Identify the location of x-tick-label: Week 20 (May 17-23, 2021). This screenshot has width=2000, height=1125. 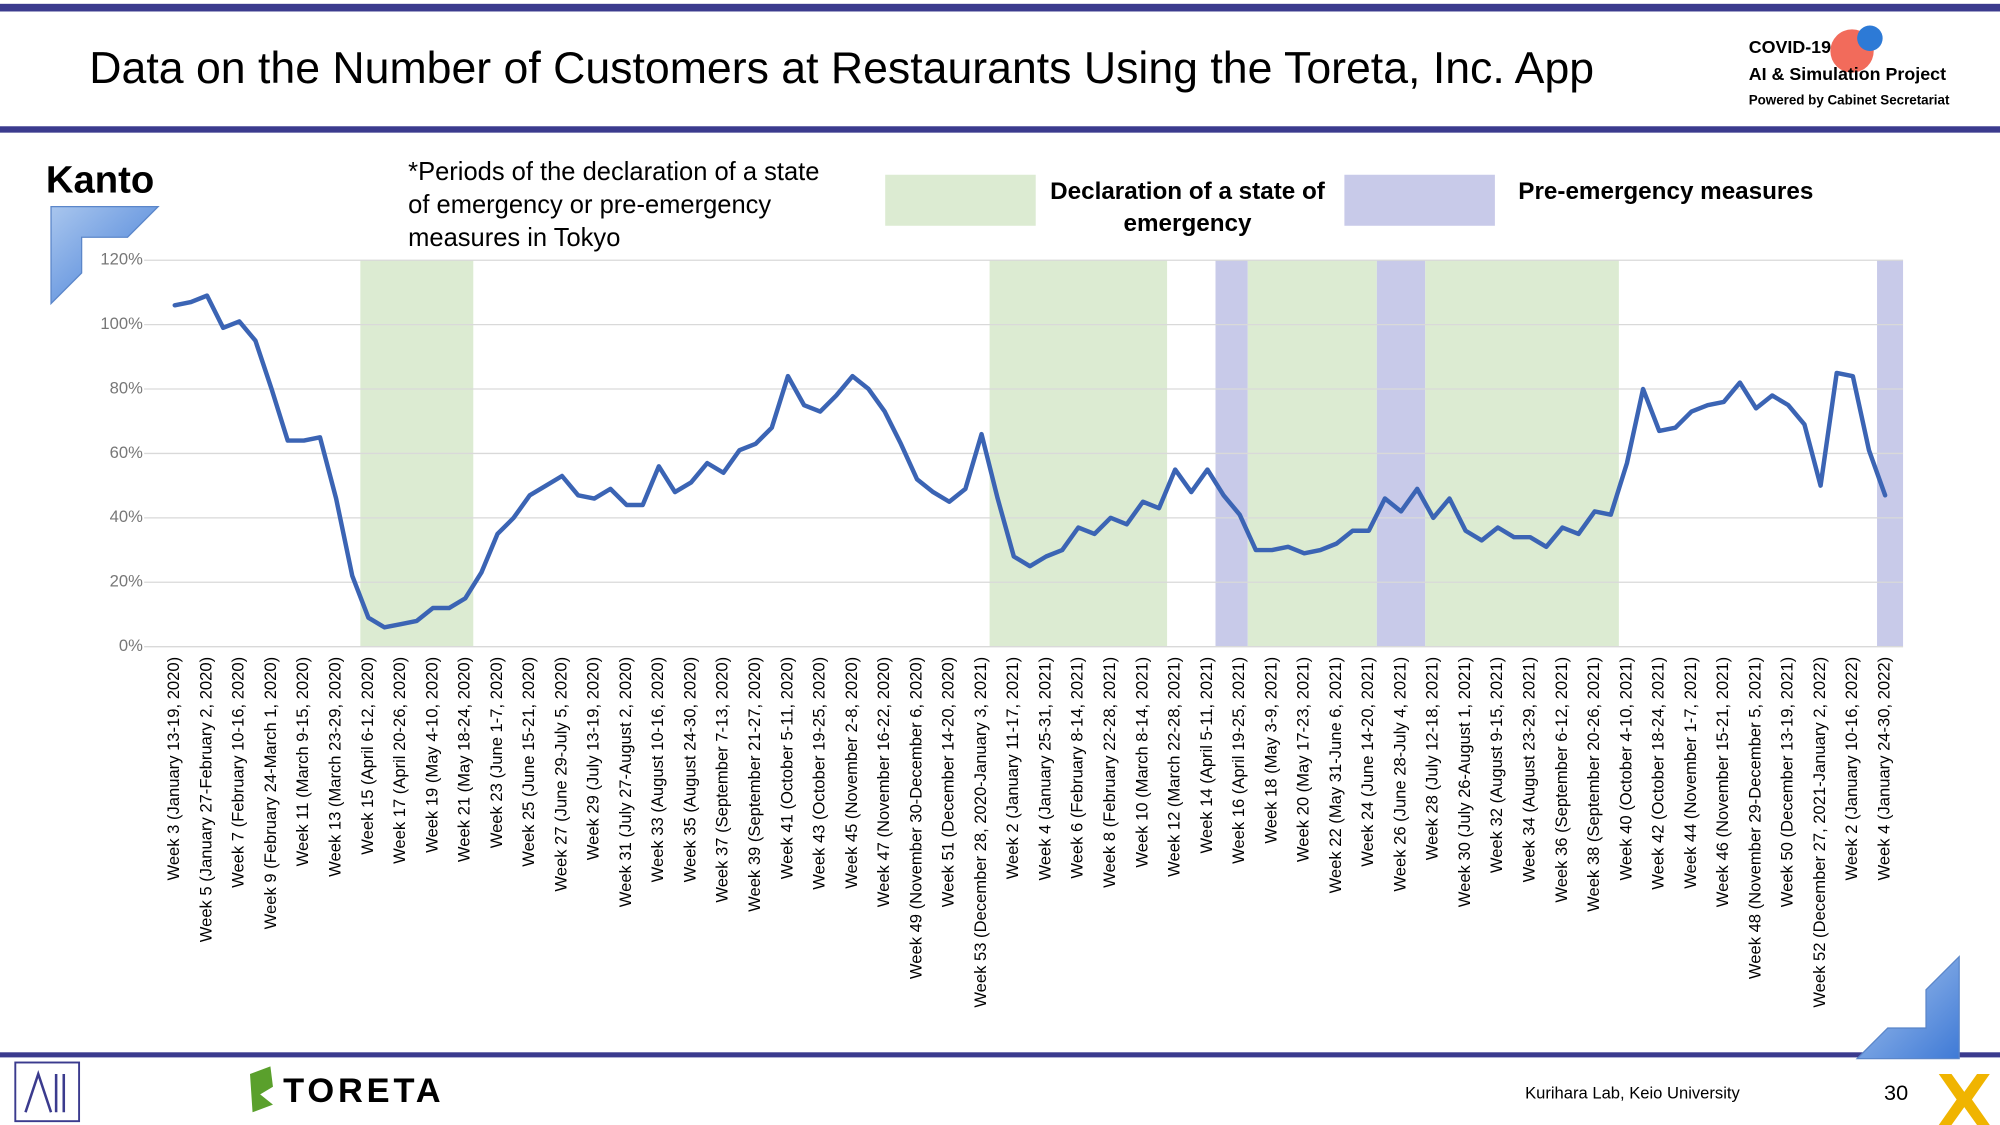
(1303, 759).